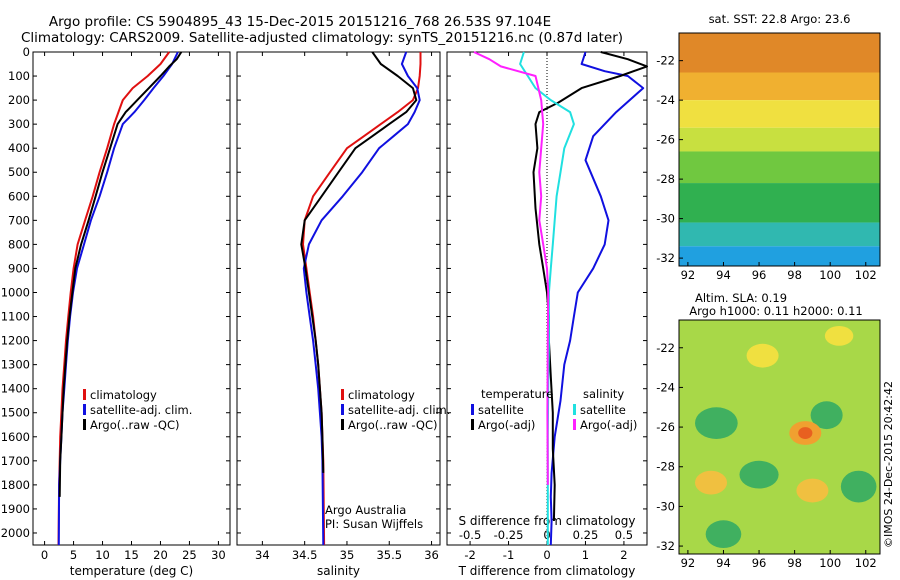 This screenshot has height=580, width=900. What do you see at coordinates (665, 258) in the screenshot?
I see `map-y-tick-label: -32` at bounding box center [665, 258].